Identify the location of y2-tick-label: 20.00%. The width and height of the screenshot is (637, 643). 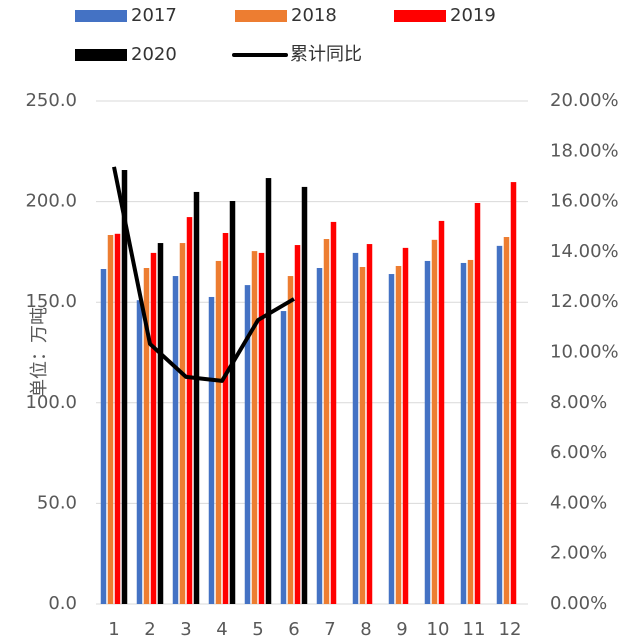
(584, 100).